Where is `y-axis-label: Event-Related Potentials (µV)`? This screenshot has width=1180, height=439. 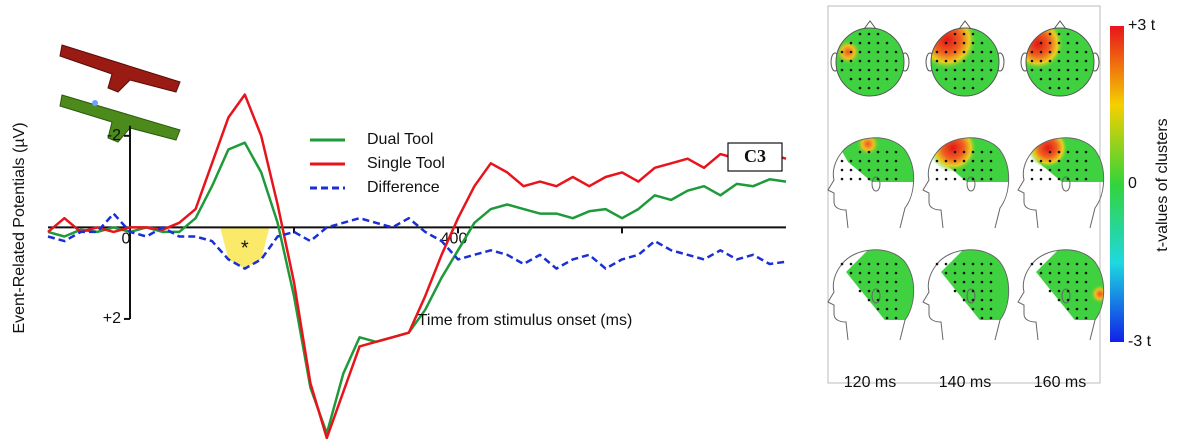
y-axis-label: Event-Related Potentials (µV) is located at coordinates (19, 227).